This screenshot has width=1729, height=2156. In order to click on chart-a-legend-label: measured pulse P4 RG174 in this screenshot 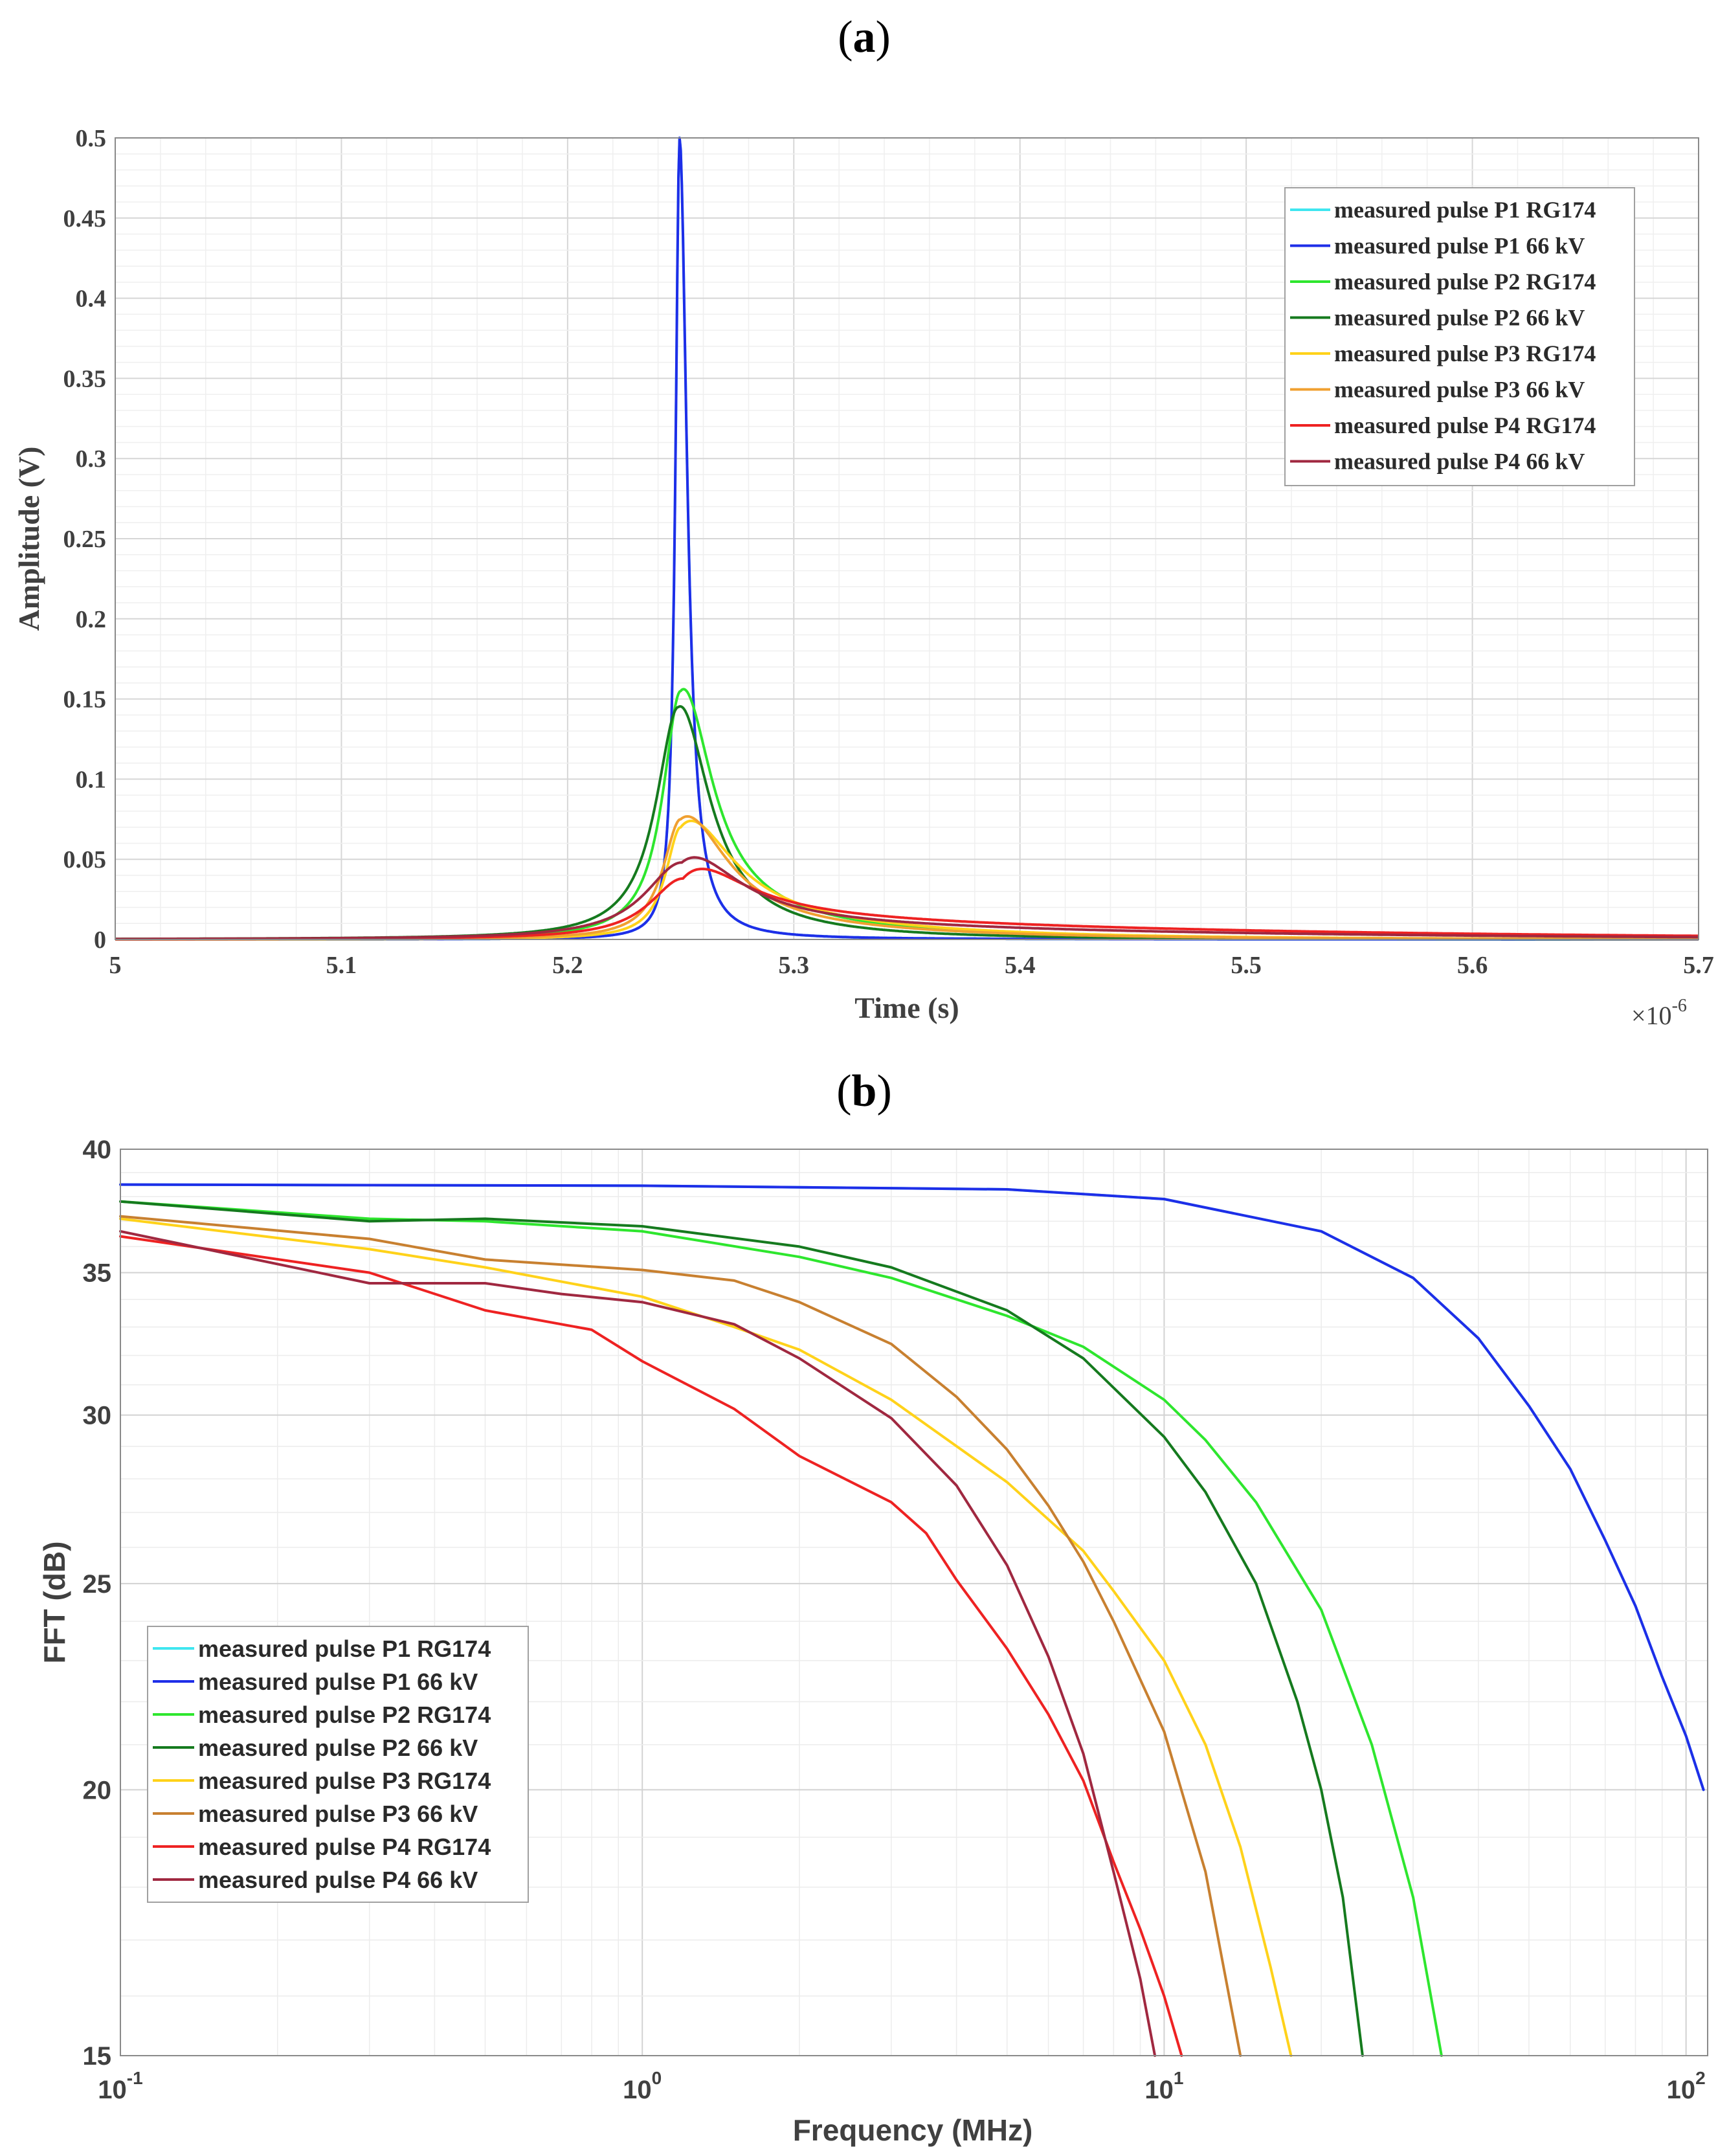, I will do `click(1465, 425)`.